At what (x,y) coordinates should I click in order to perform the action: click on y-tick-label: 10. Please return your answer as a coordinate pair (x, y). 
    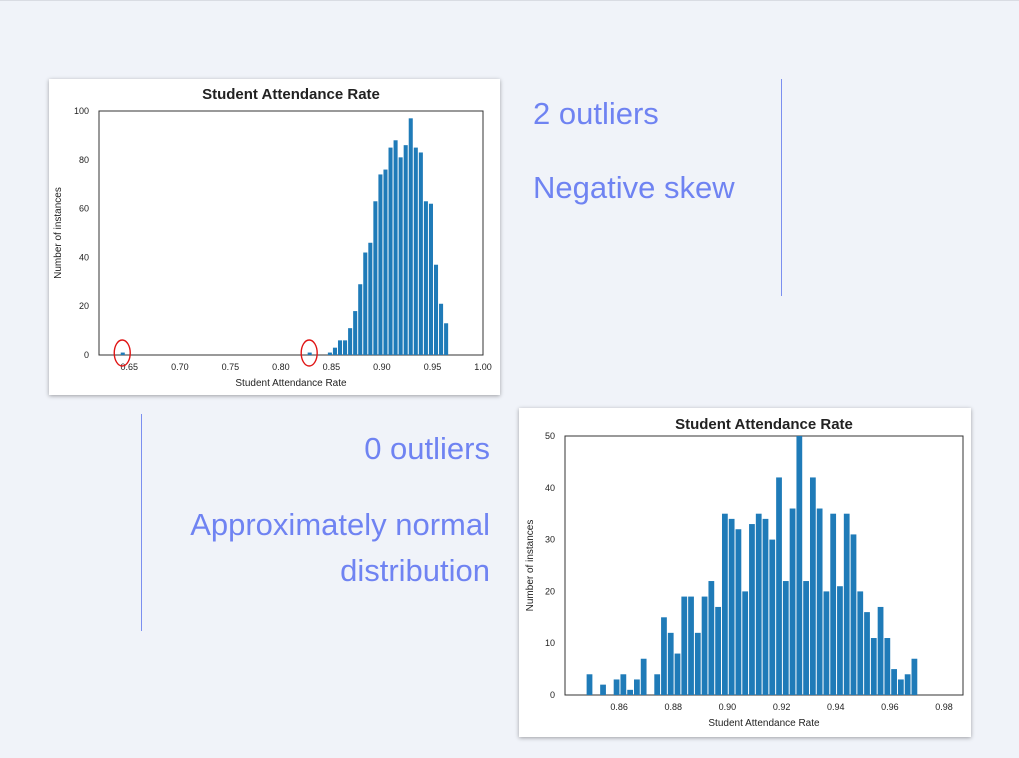
    Looking at the image, I should click on (550, 643).